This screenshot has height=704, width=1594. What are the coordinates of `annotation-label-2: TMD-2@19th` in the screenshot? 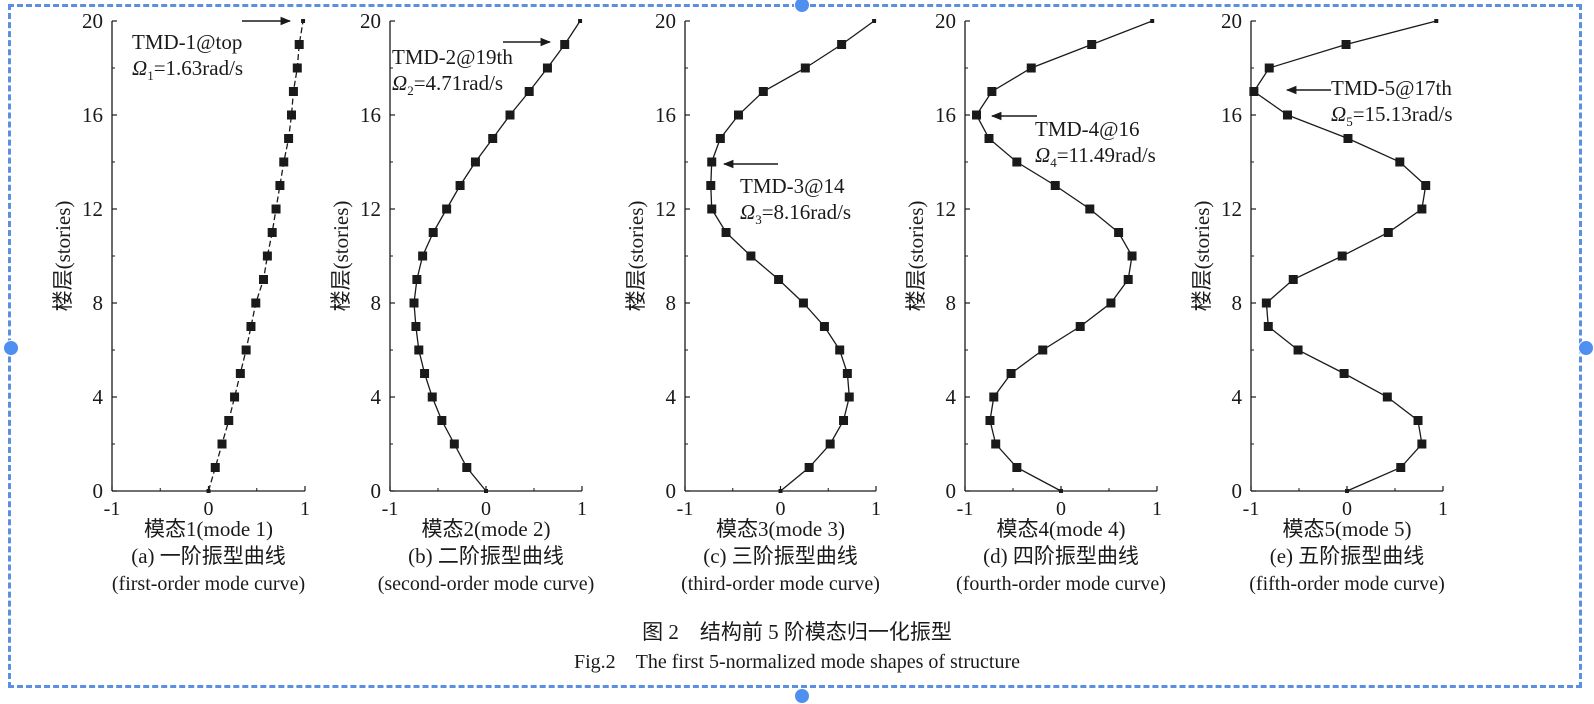 It's located at (452, 57).